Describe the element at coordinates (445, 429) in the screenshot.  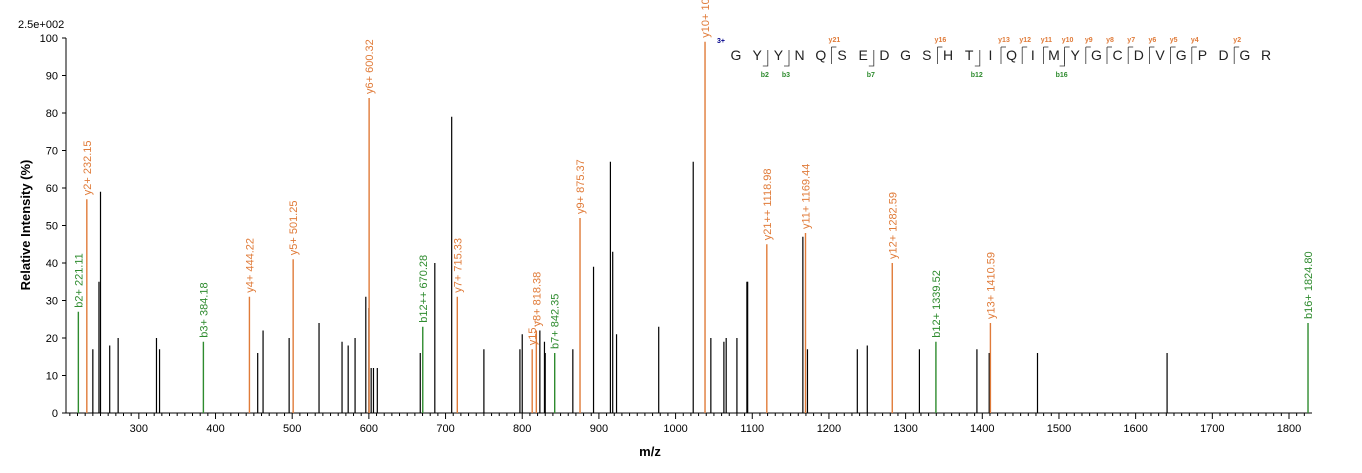
I see `x-tick-label: 700` at that location.